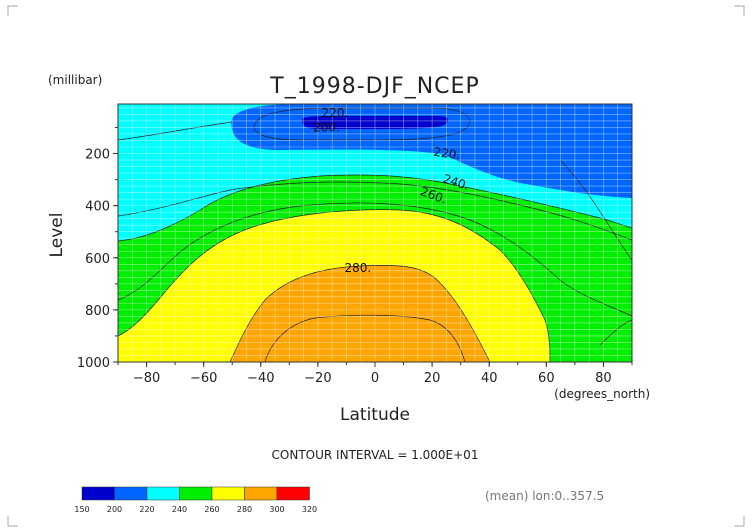 The width and height of the screenshot is (752, 532). I want to click on colorbar-tick-label: 300, so click(276, 509).